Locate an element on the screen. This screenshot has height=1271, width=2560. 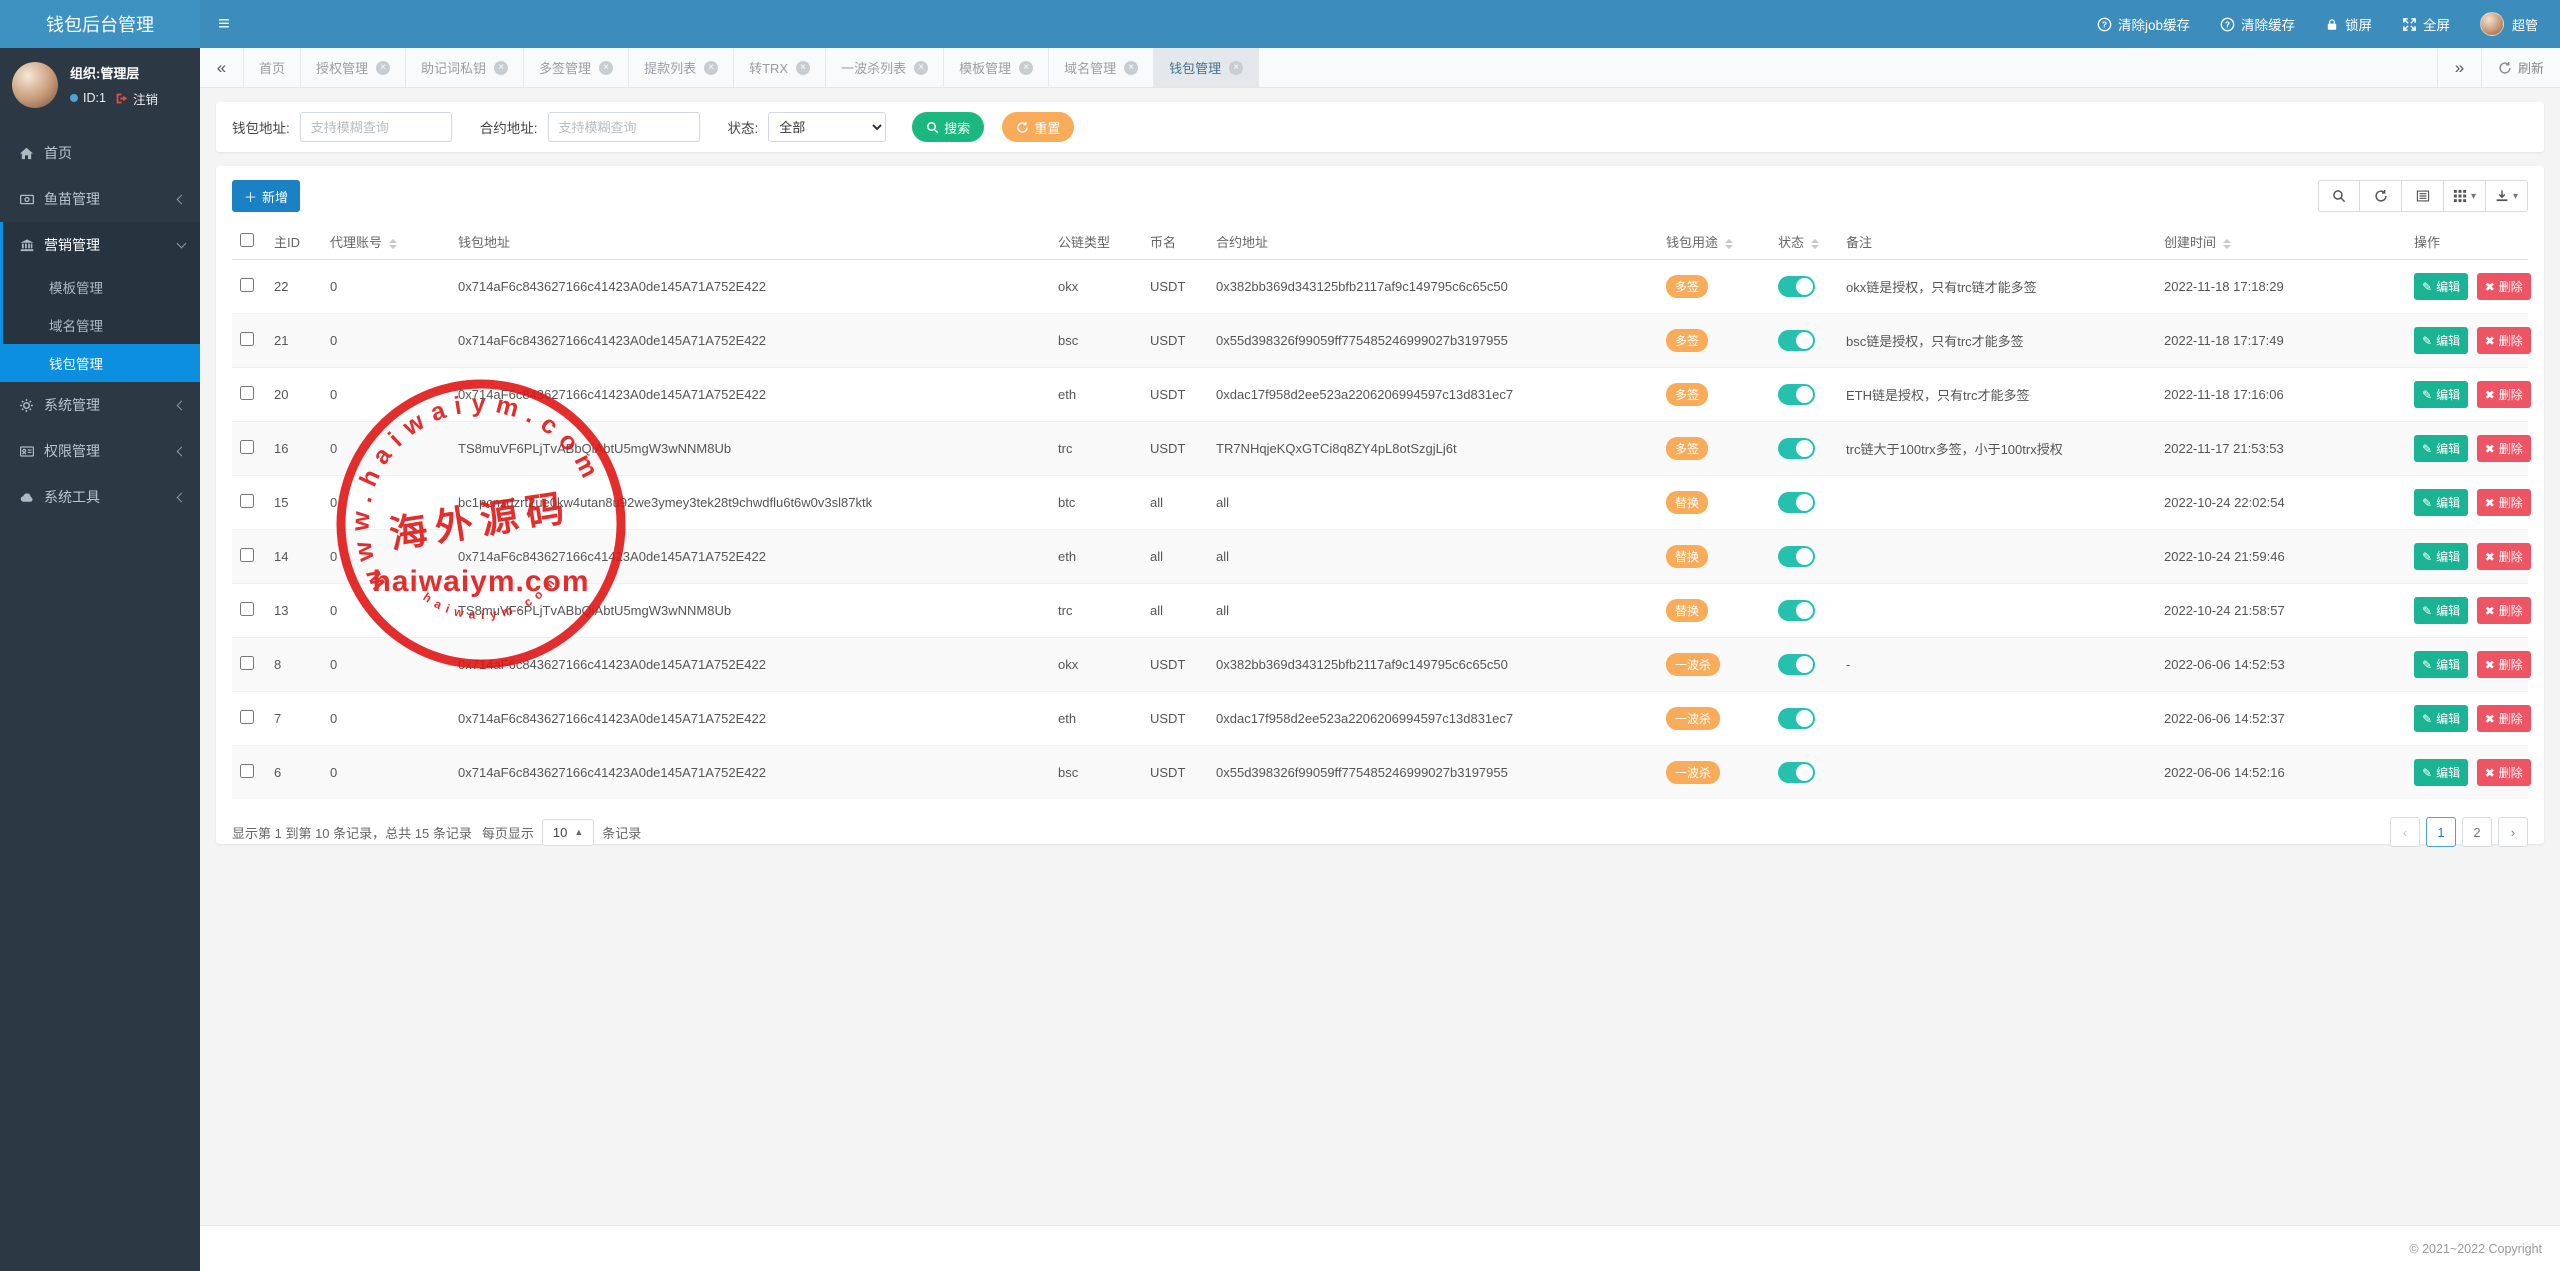
tab-refresh-button: 刷新 is located at coordinates (2520, 67).